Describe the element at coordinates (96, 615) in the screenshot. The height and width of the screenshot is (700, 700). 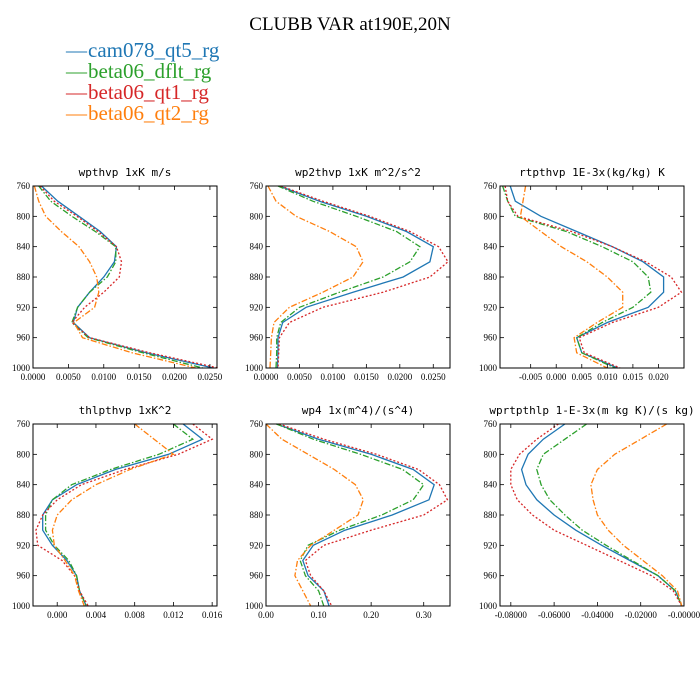
I see `x-tick-label: 0.004` at that location.